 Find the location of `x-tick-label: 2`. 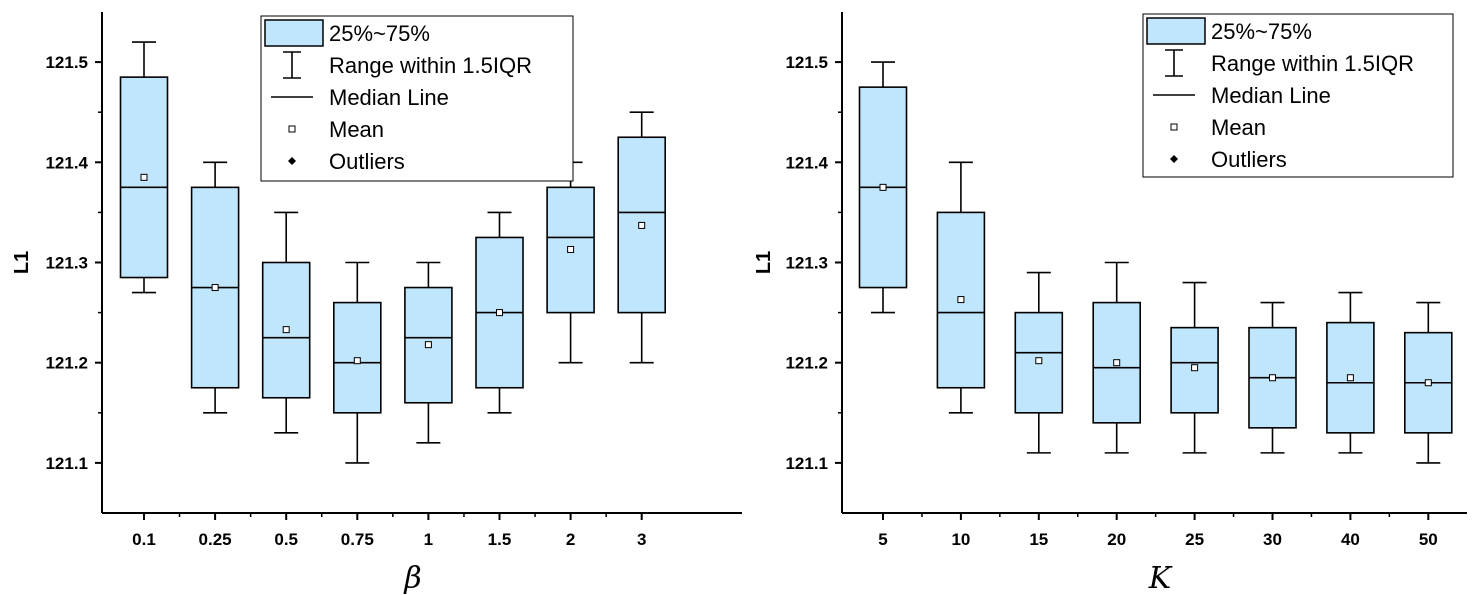

x-tick-label: 2 is located at coordinates (570, 539).